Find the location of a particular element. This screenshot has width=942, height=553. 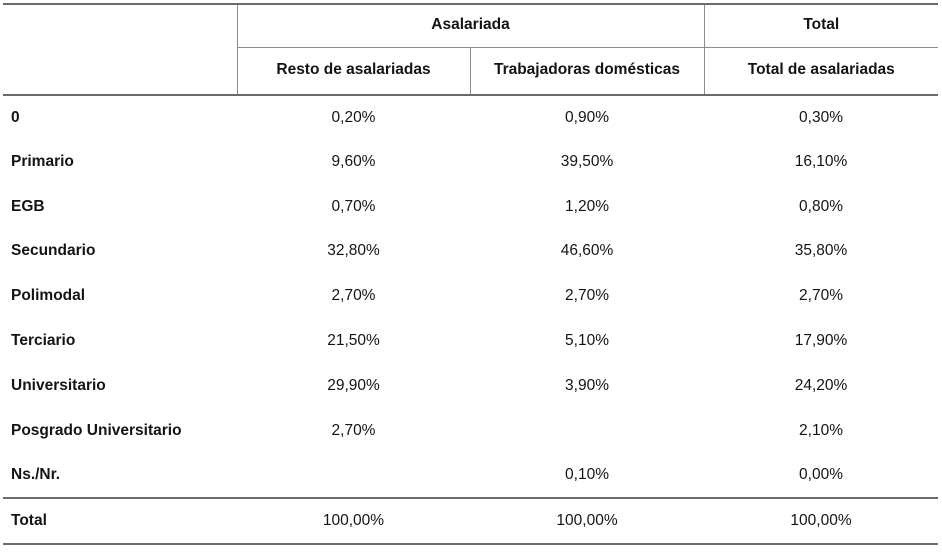

table-row-universitario: Universitario 29,90% 3,90% 24,20% is located at coordinates (471, 386).